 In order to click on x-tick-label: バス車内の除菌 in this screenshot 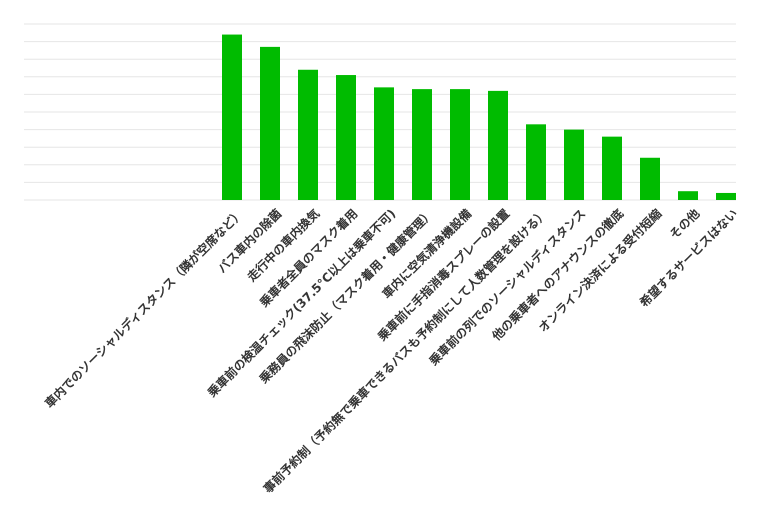, I will do `click(249, 241)`.